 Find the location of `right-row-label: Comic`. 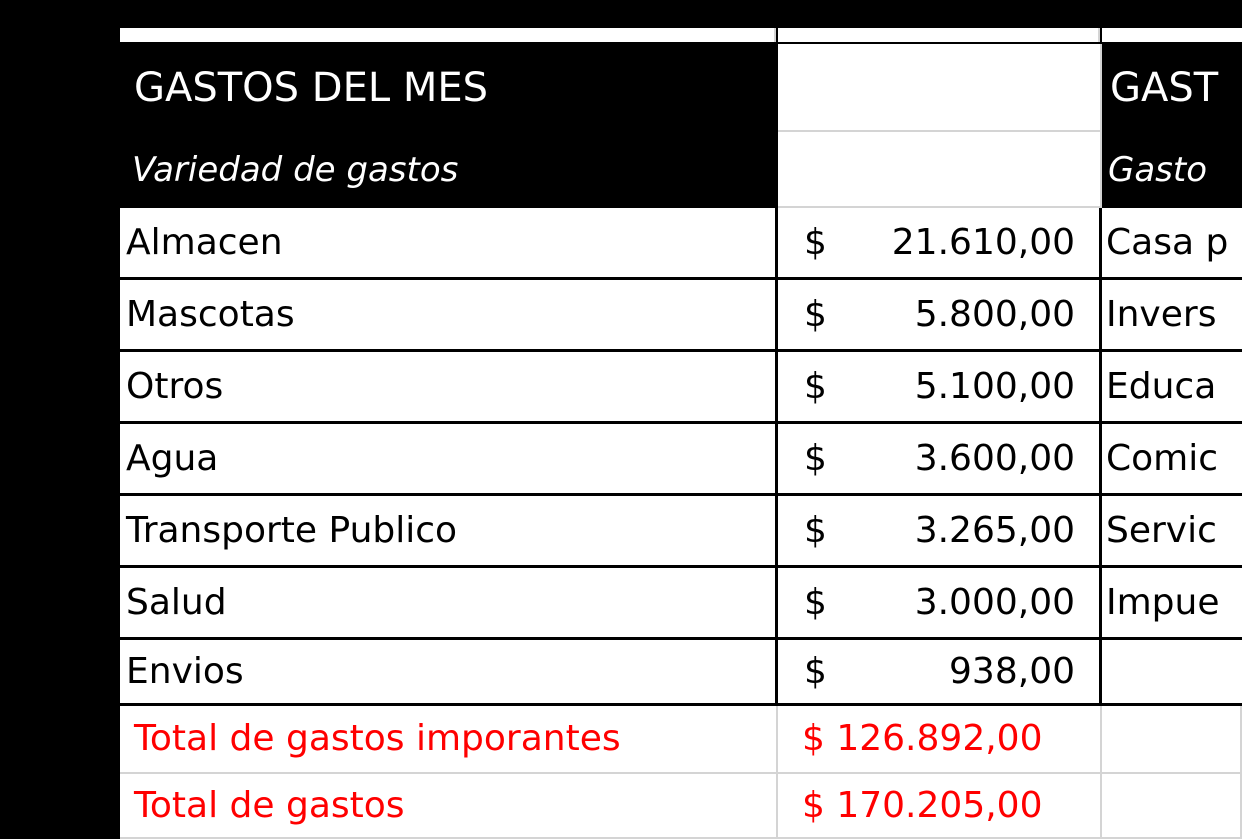

right-row-label: Comic is located at coordinates (1172, 460).